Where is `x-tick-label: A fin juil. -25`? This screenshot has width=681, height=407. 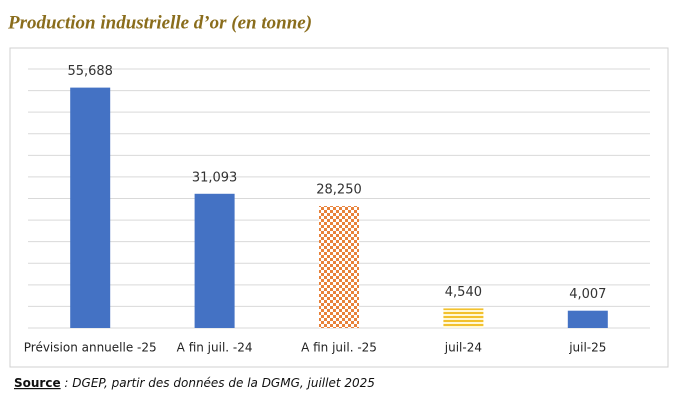
x-tick-label: A fin juil. -25 is located at coordinates (339, 348).